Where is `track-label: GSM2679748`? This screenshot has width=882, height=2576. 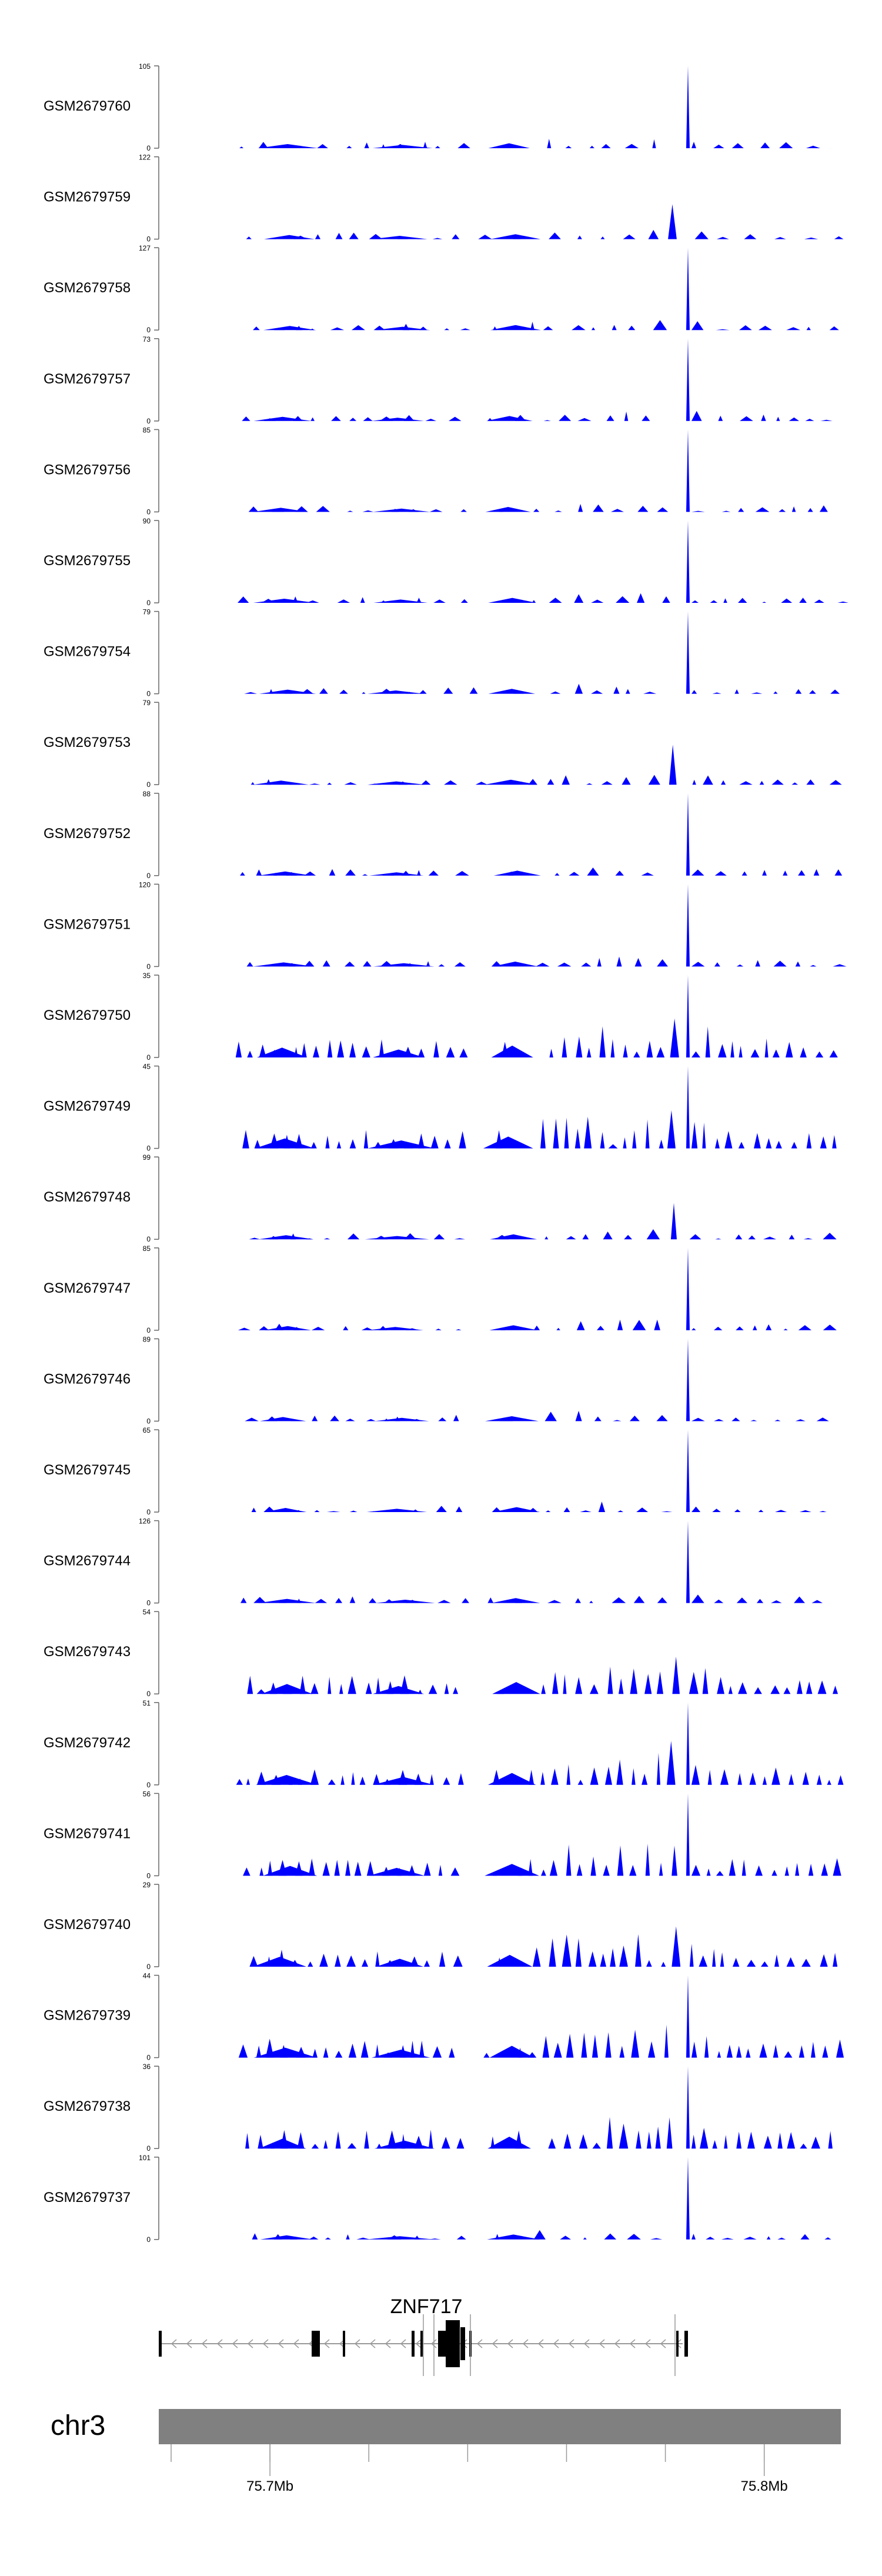 track-label: GSM2679748 is located at coordinates (87, 1197).